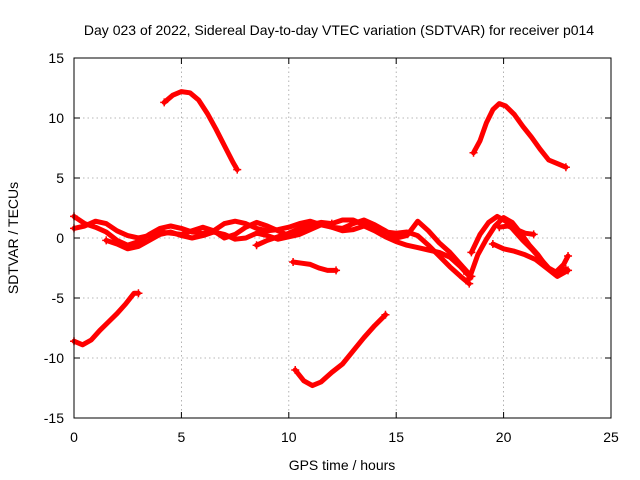  What do you see at coordinates (54, 238) in the screenshot?
I see `y-tick-labels: -15 -10 -5 0 5 10 15` at bounding box center [54, 238].